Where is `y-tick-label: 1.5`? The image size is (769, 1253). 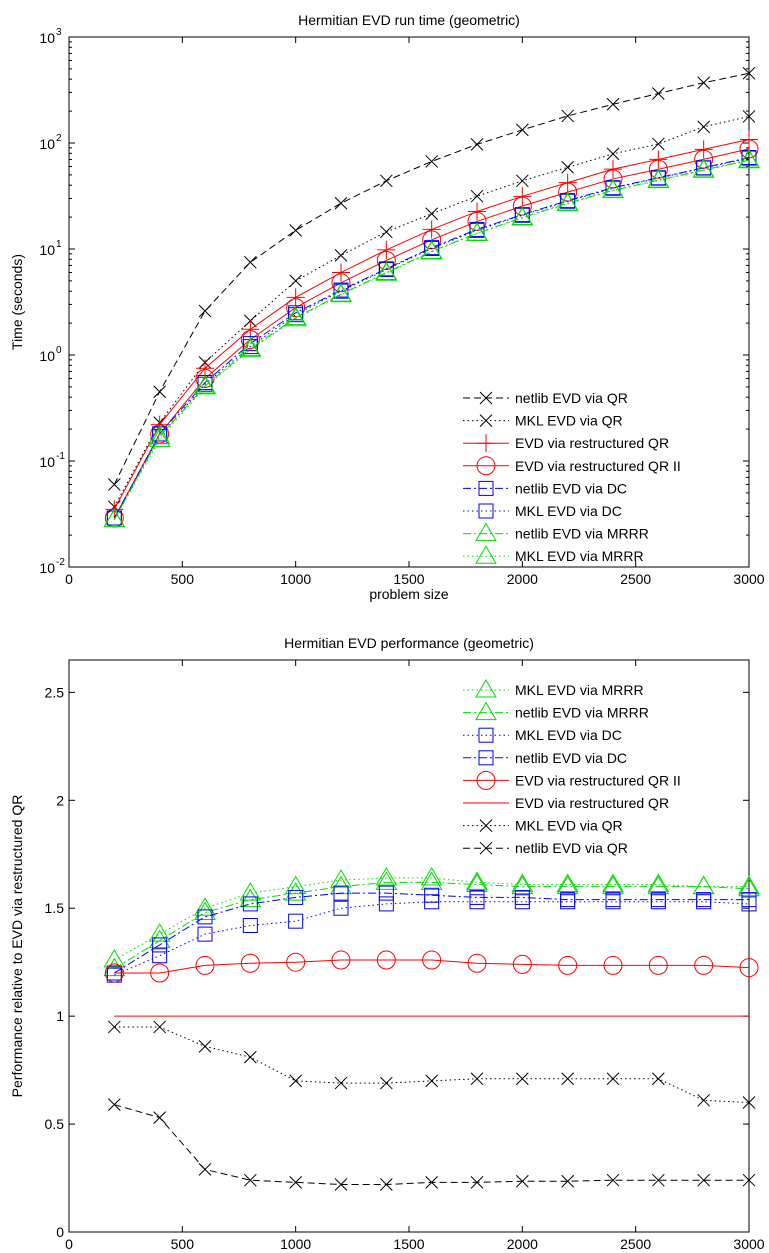
y-tick-label: 1.5 is located at coordinates (55, 908).